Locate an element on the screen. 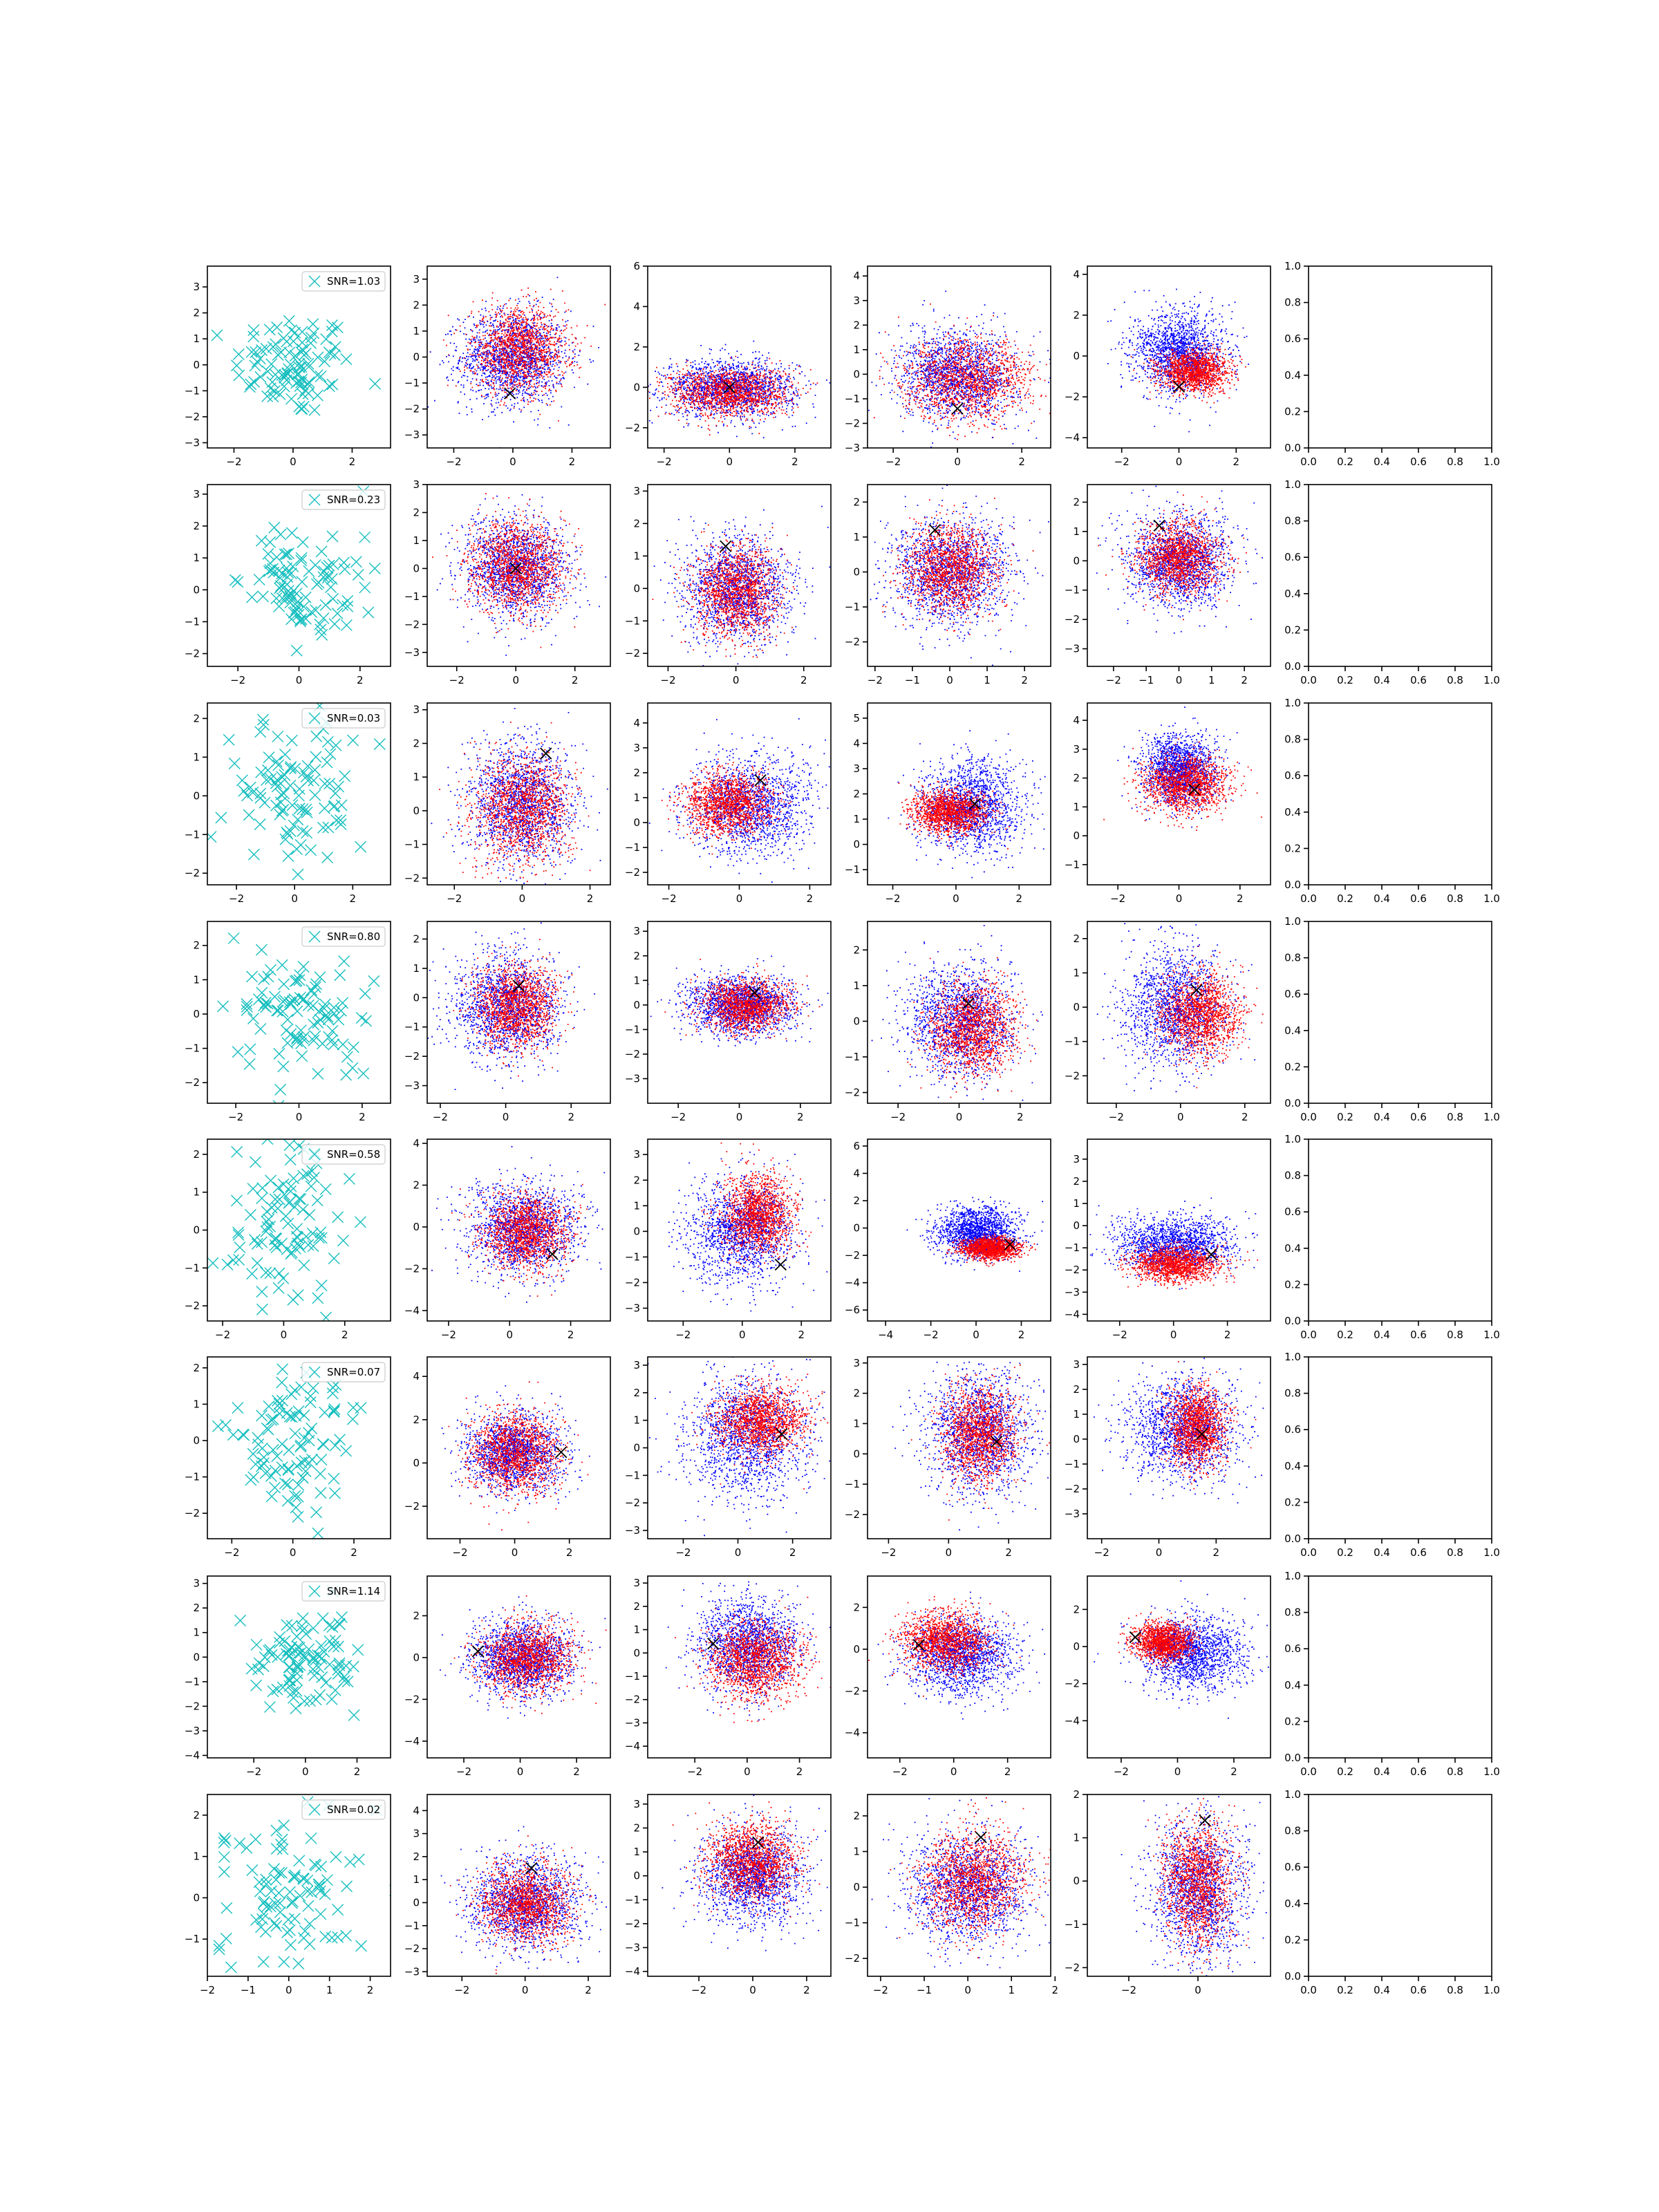 This screenshot has width=1659, height=2212. x-tick-label: 0.8 is located at coordinates (1455, 680).